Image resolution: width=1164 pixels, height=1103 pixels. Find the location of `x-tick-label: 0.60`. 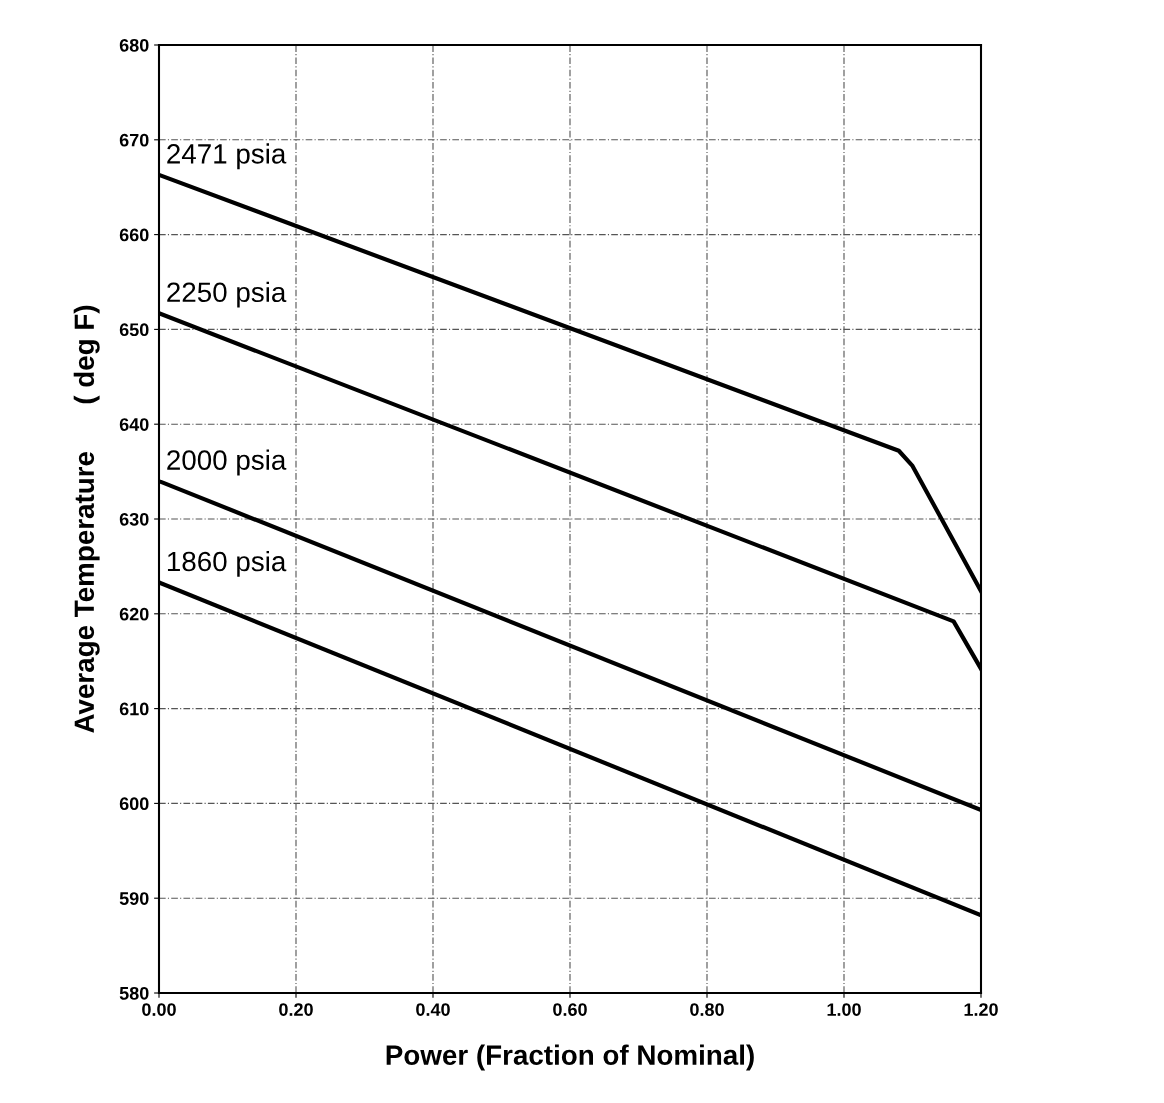

x-tick-label: 0.60 is located at coordinates (570, 1009).